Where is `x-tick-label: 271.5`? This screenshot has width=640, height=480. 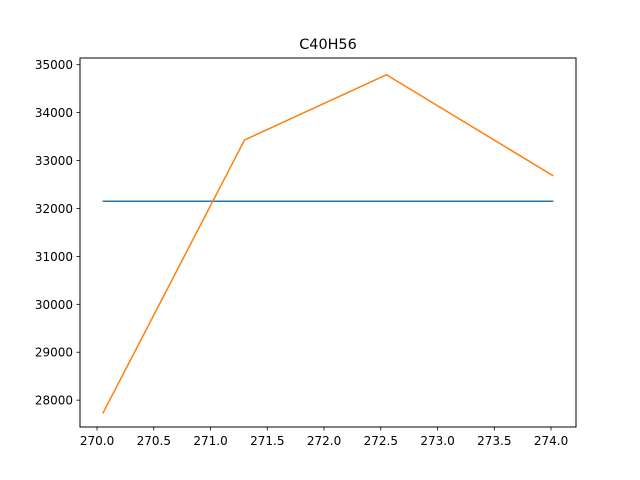 x-tick-label: 271.5 is located at coordinates (267, 441).